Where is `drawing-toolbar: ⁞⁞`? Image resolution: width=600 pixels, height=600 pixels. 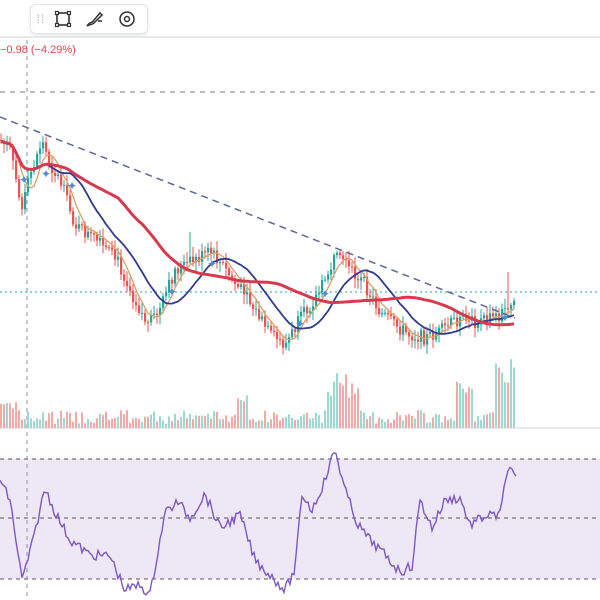
drawing-toolbar: ⁞⁞ is located at coordinates (89, 19).